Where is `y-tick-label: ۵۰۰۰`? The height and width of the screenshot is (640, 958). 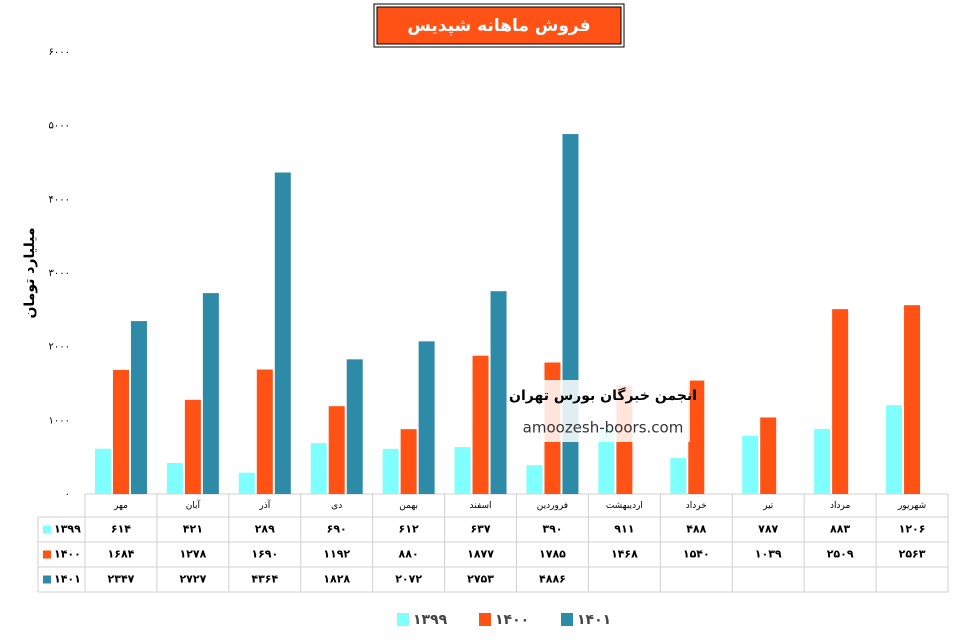
y-tick-label: ۵۰۰۰ is located at coordinates (59, 126).